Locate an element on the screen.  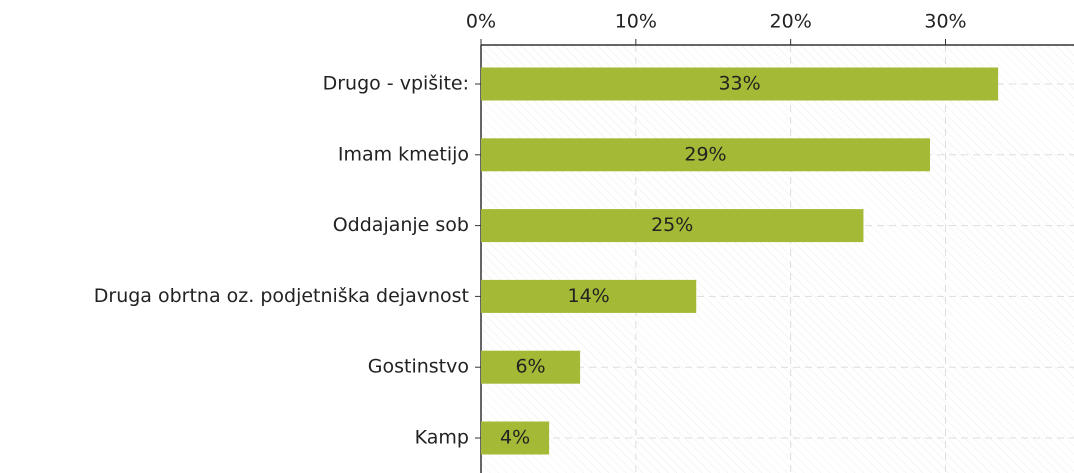
x-tick-label: 0% is located at coordinates (481, 22).